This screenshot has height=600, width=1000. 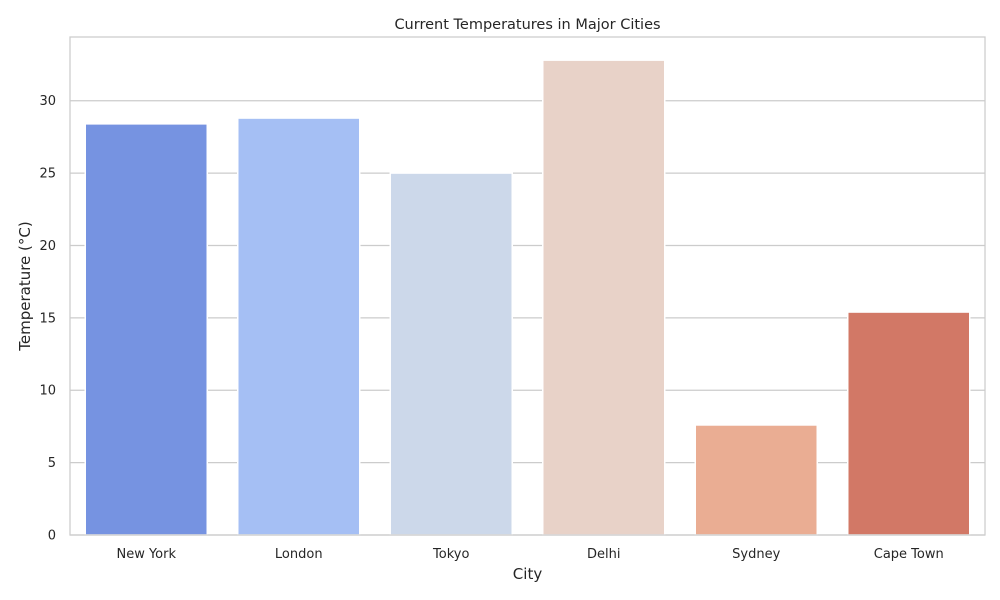 I want to click on x-tick-labels: New York London Tokyo Delhi Sydney Cape Town, so click(x=529, y=554).